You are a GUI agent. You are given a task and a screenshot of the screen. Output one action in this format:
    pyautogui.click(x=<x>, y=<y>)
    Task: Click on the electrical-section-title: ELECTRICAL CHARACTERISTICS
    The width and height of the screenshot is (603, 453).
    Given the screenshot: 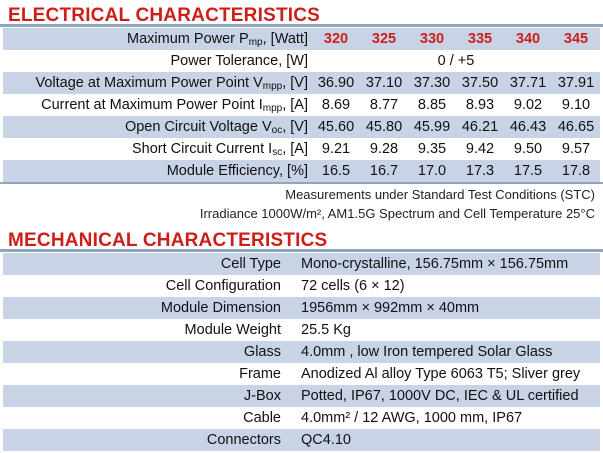 What is the action you would take?
    pyautogui.click(x=301, y=16)
    